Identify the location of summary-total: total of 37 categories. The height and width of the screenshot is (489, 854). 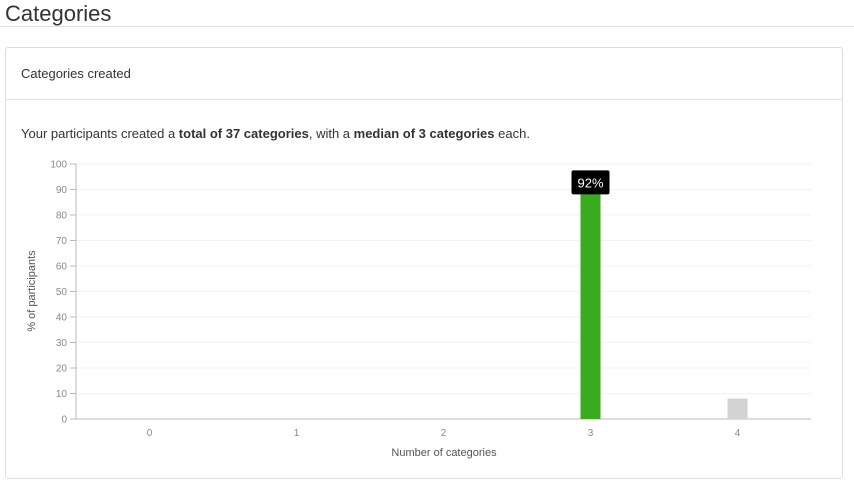
(243, 133).